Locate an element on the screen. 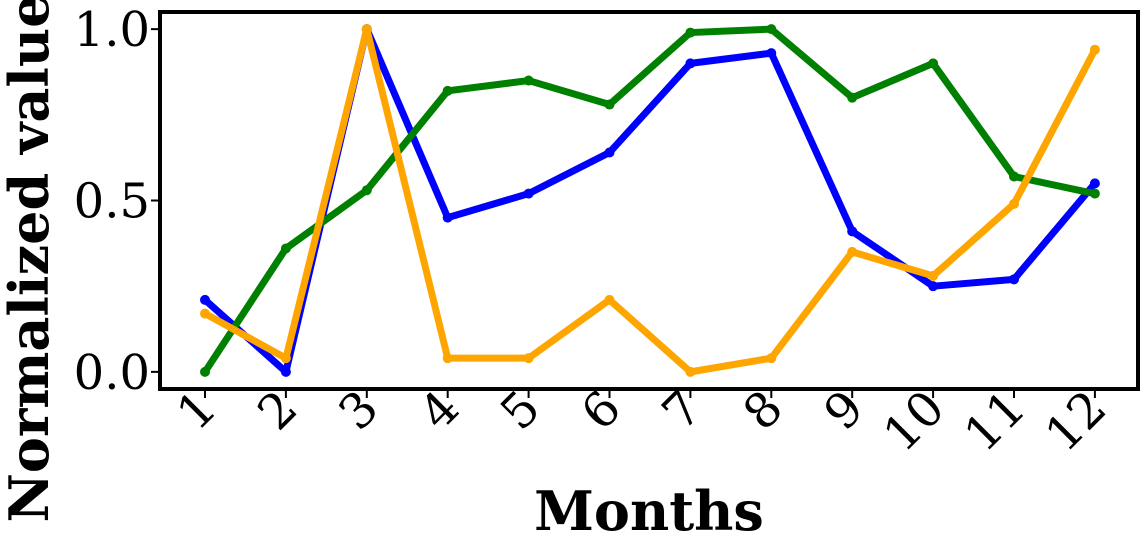 The width and height of the screenshot is (1148, 550). x-tick-label: 11 is located at coordinates (995, 421).